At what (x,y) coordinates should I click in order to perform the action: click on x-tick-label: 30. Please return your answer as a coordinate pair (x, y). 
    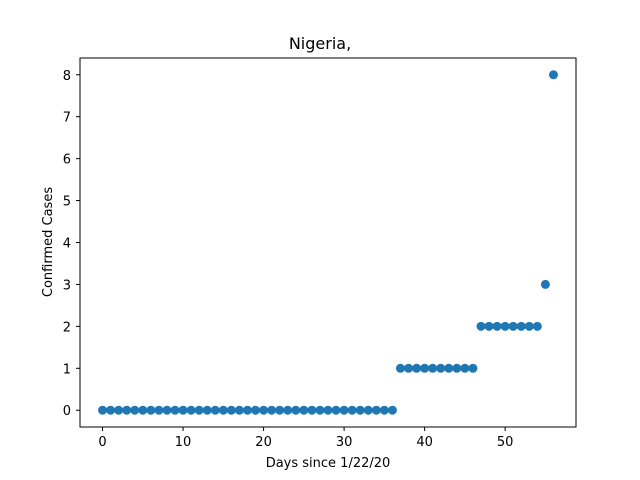
    Looking at the image, I should click on (344, 442).